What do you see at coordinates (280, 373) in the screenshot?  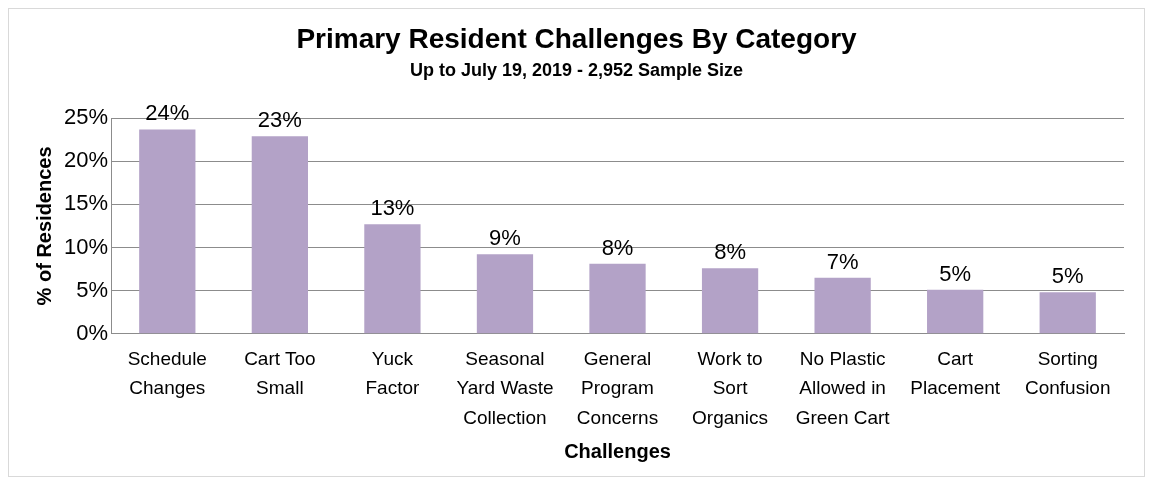 I see `x-tick-label: Cart Too Small` at bounding box center [280, 373].